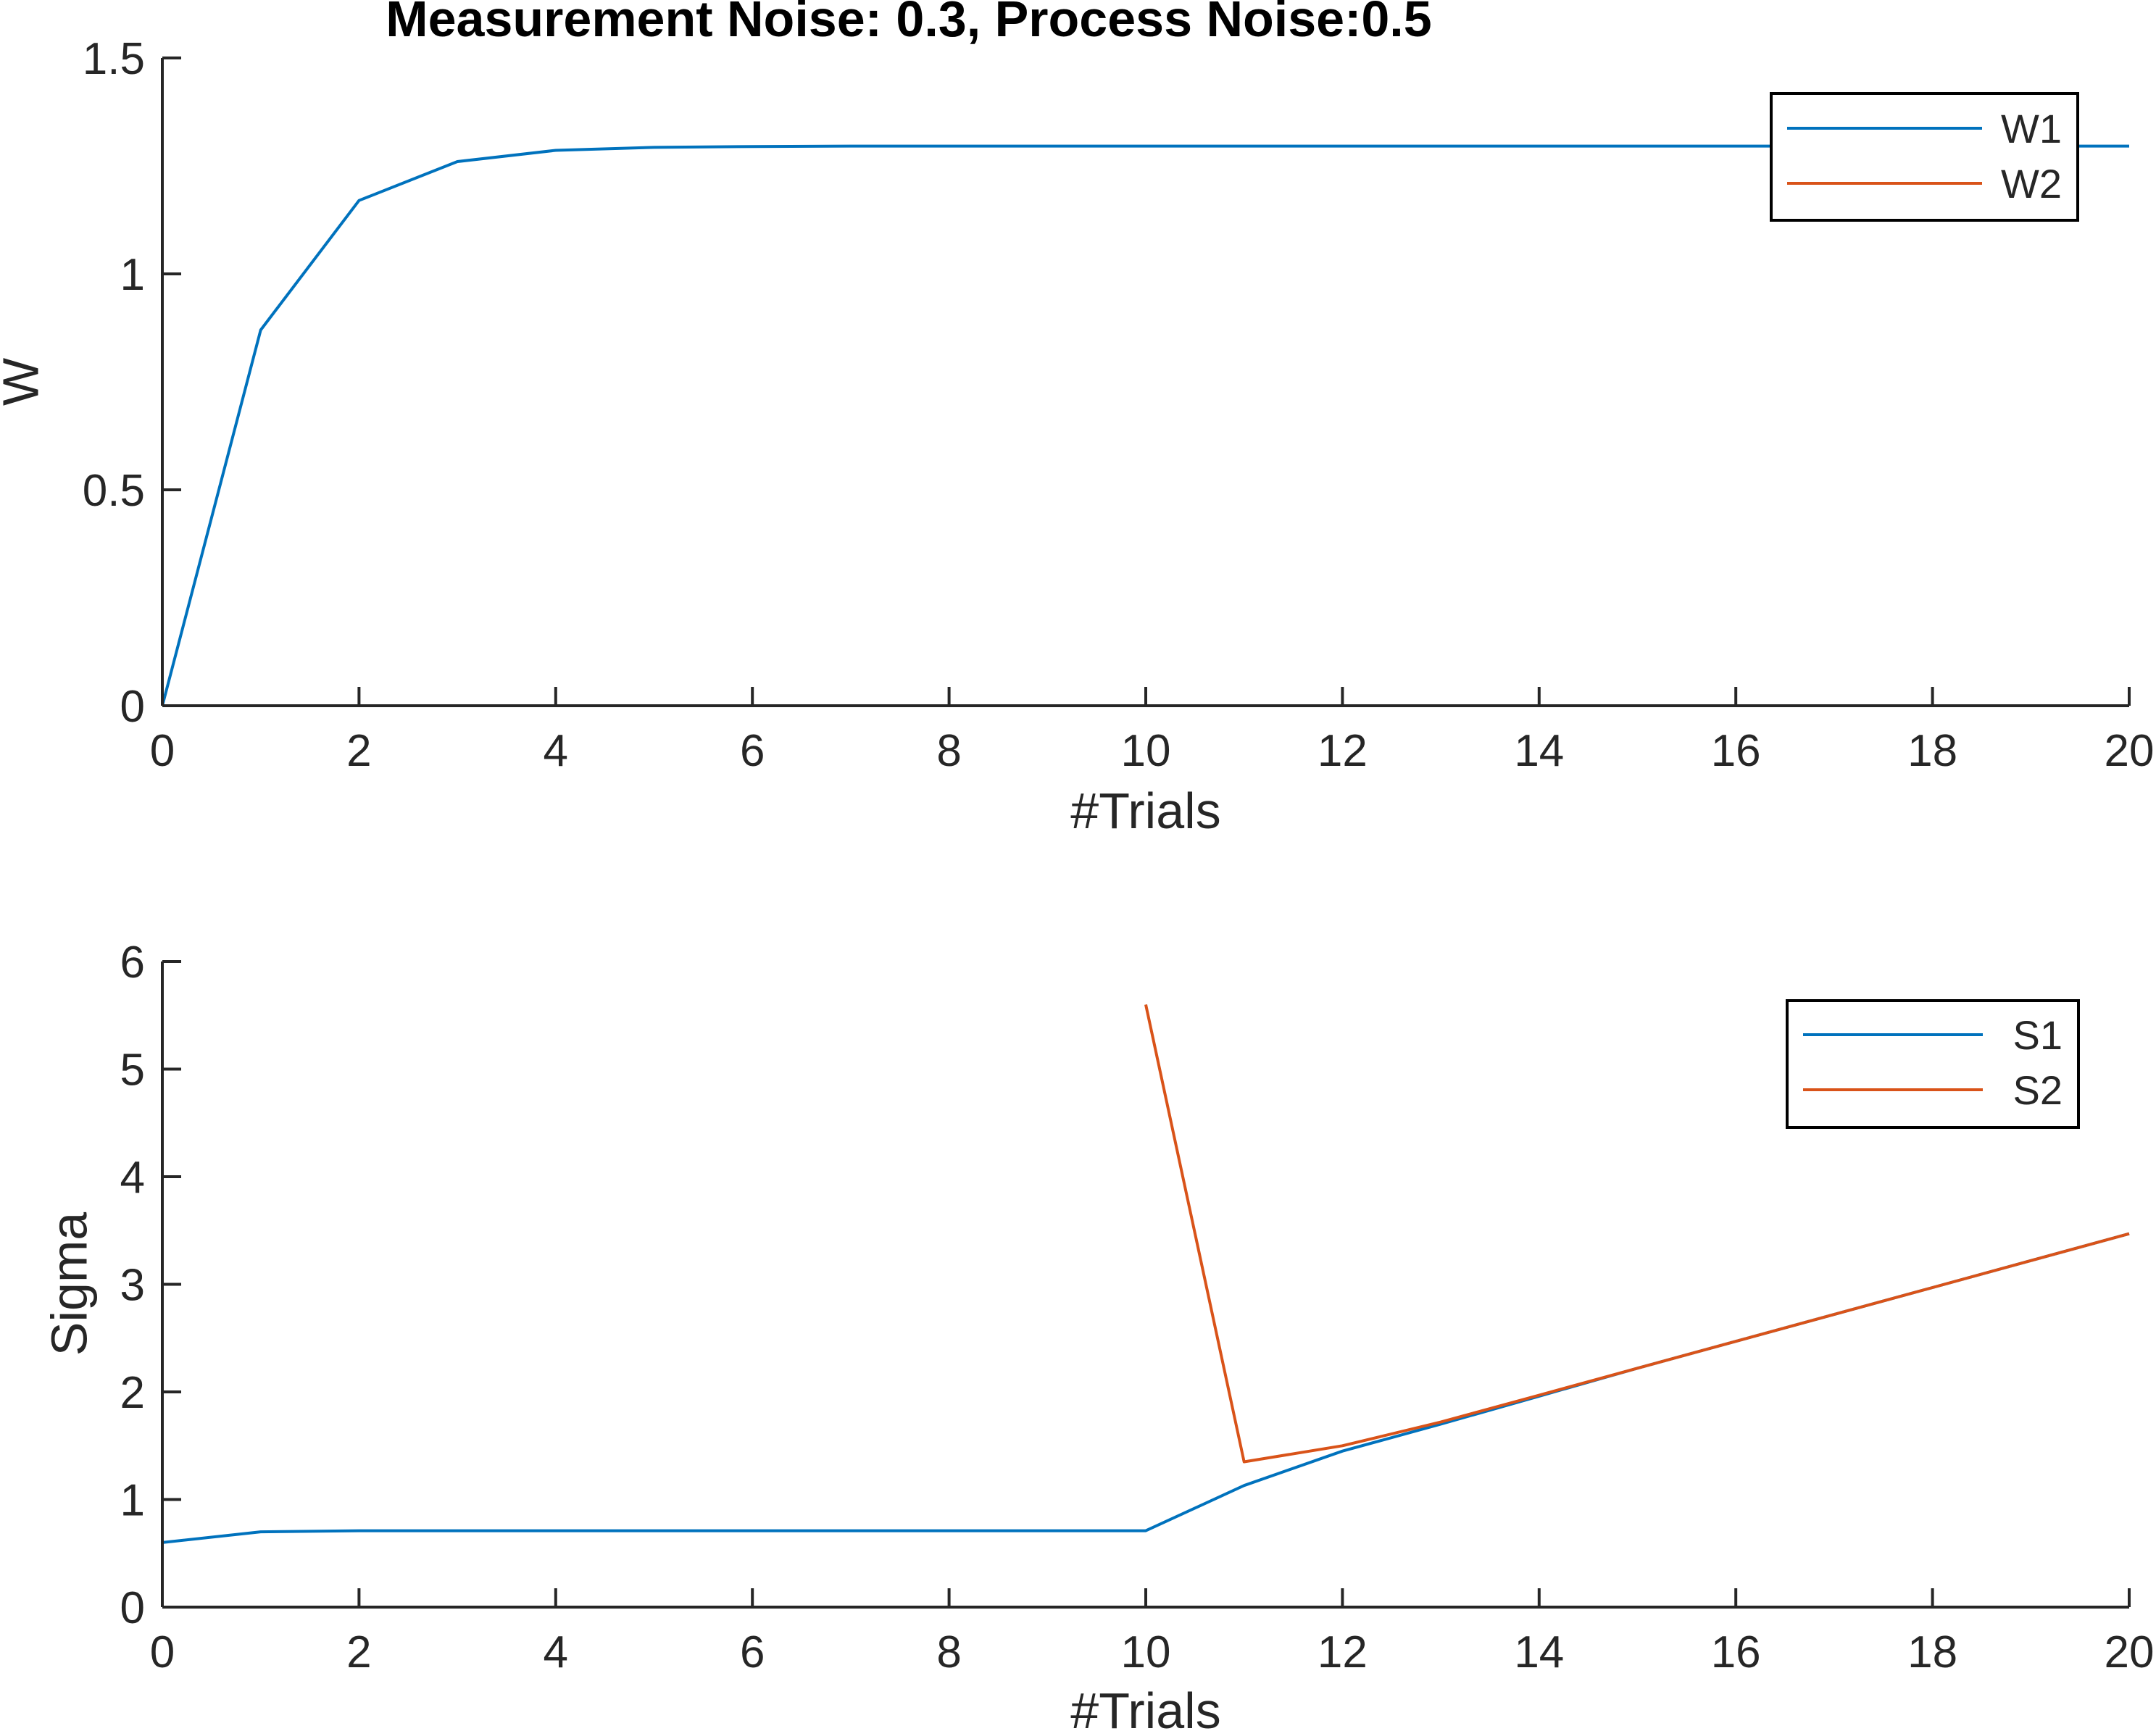  Describe the element at coordinates (1145, 1706) in the screenshot. I see `bottom-plot-xlabel: #Trials` at that location.